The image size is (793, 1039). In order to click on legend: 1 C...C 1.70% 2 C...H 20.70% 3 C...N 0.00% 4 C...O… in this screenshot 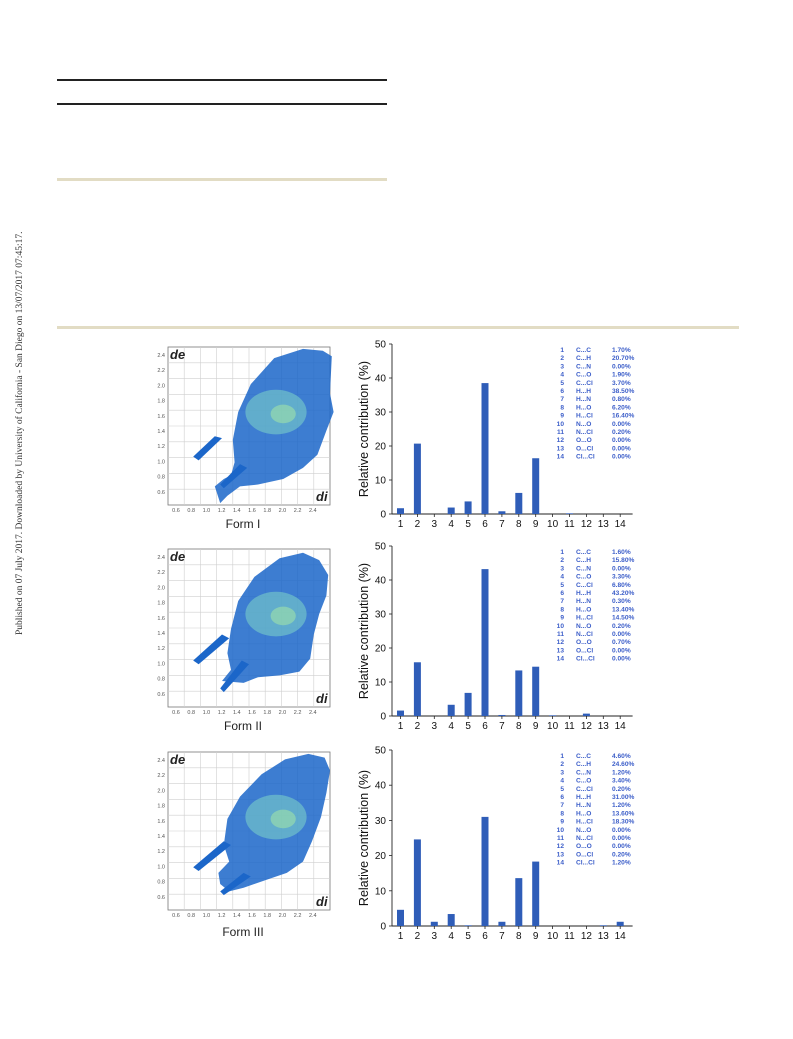, I will do `click(596, 404)`.